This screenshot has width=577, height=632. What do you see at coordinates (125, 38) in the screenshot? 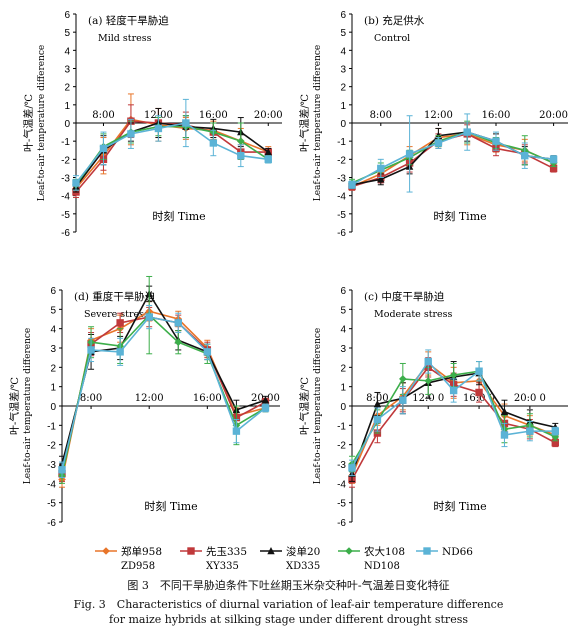
I see `panel-subtitle: Mild stress` at bounding box center [125, 38].